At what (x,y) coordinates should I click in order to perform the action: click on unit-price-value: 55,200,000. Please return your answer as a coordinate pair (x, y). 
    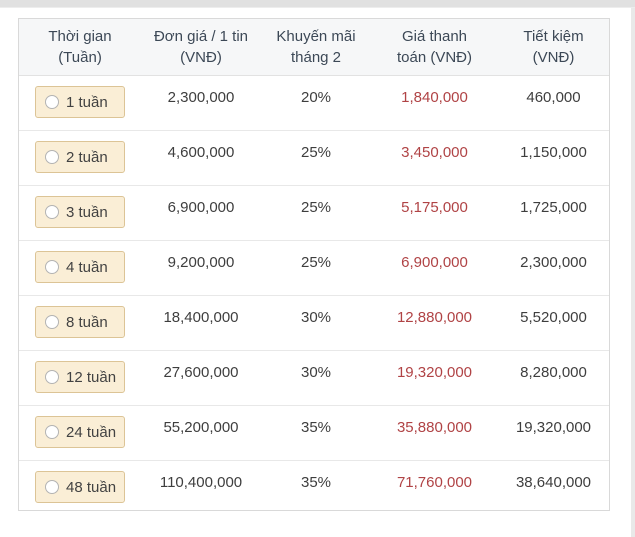
    Looking at the image, I should click on (201, 427).